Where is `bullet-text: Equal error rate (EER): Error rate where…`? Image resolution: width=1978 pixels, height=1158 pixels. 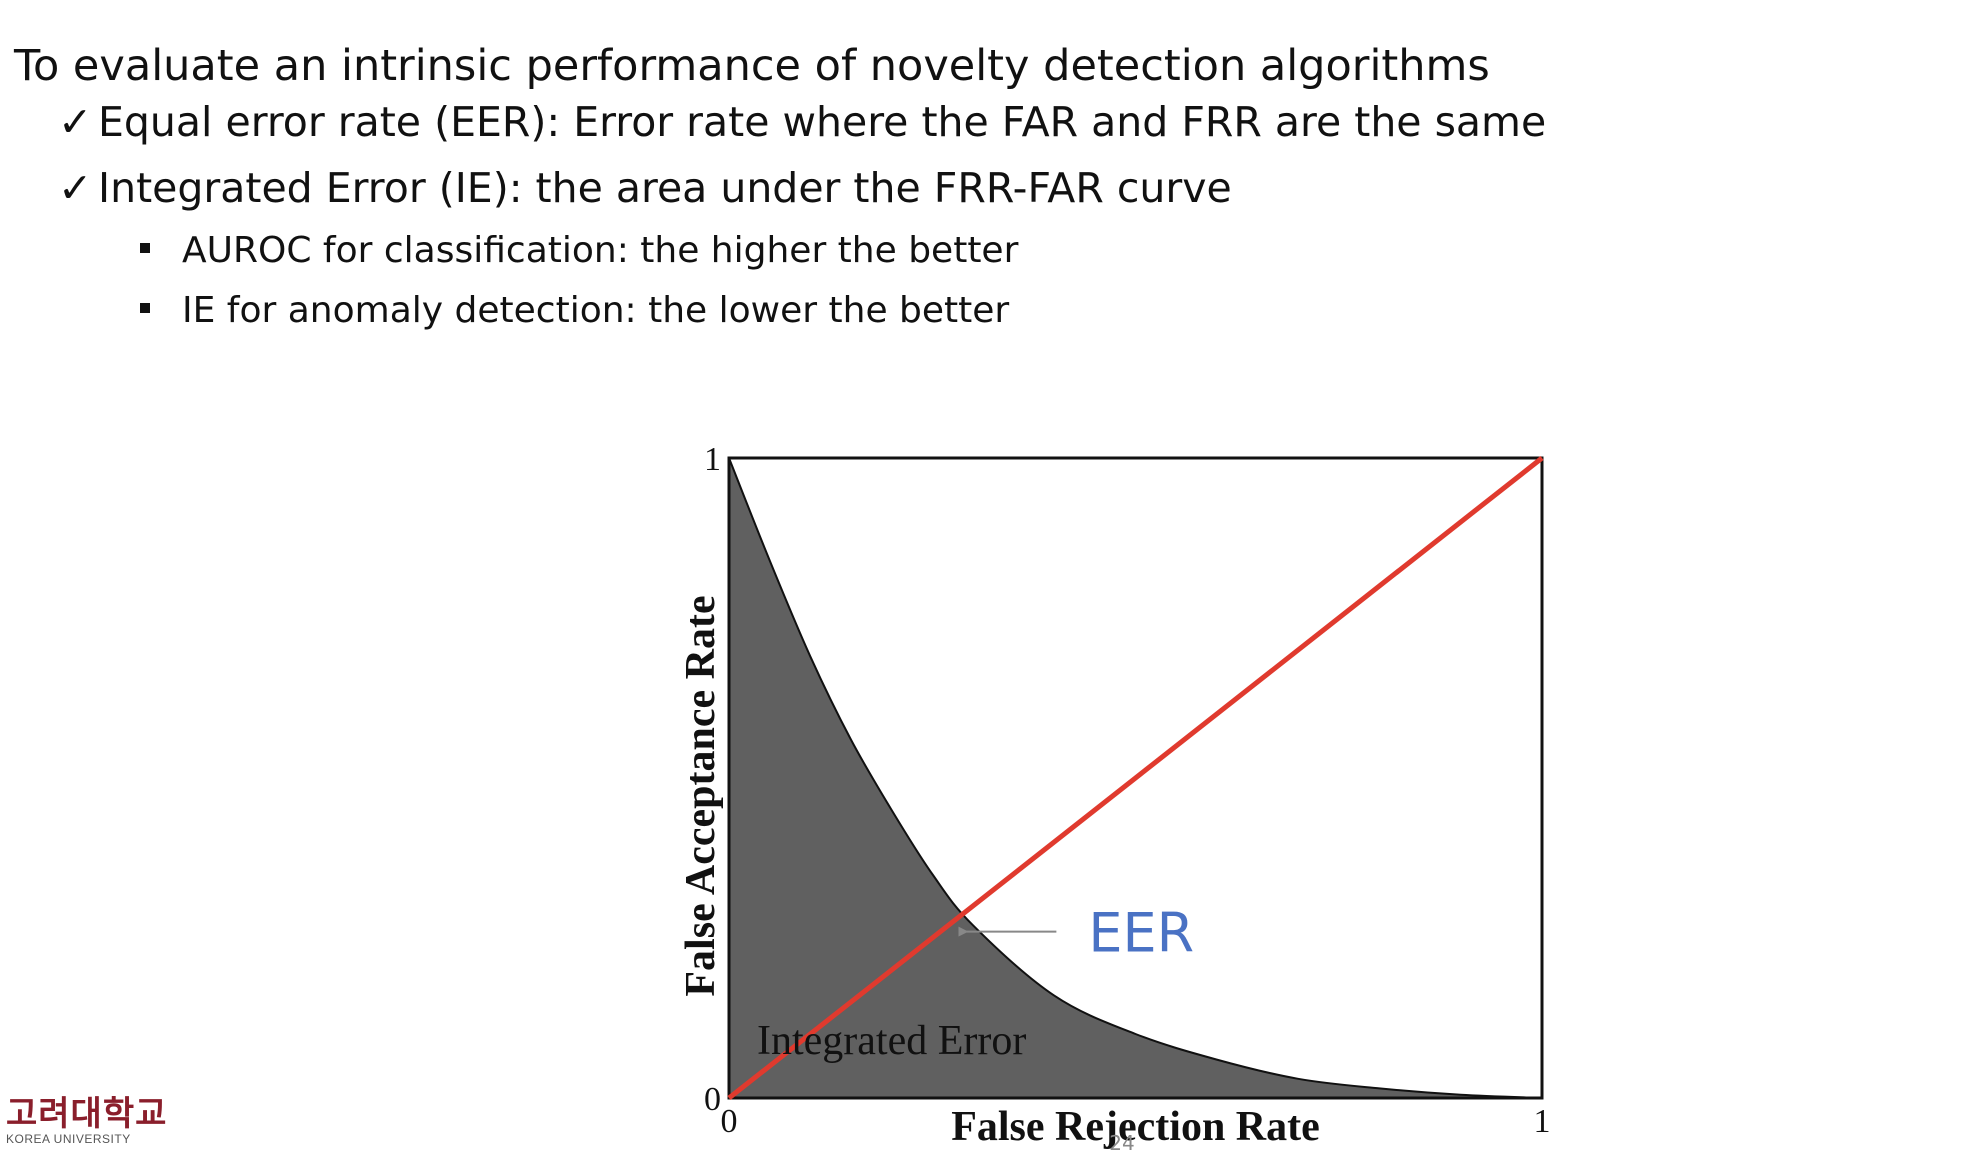 bullet-text: Equal error rate (EER): Error rate where… is located at coordinates (822, 122).